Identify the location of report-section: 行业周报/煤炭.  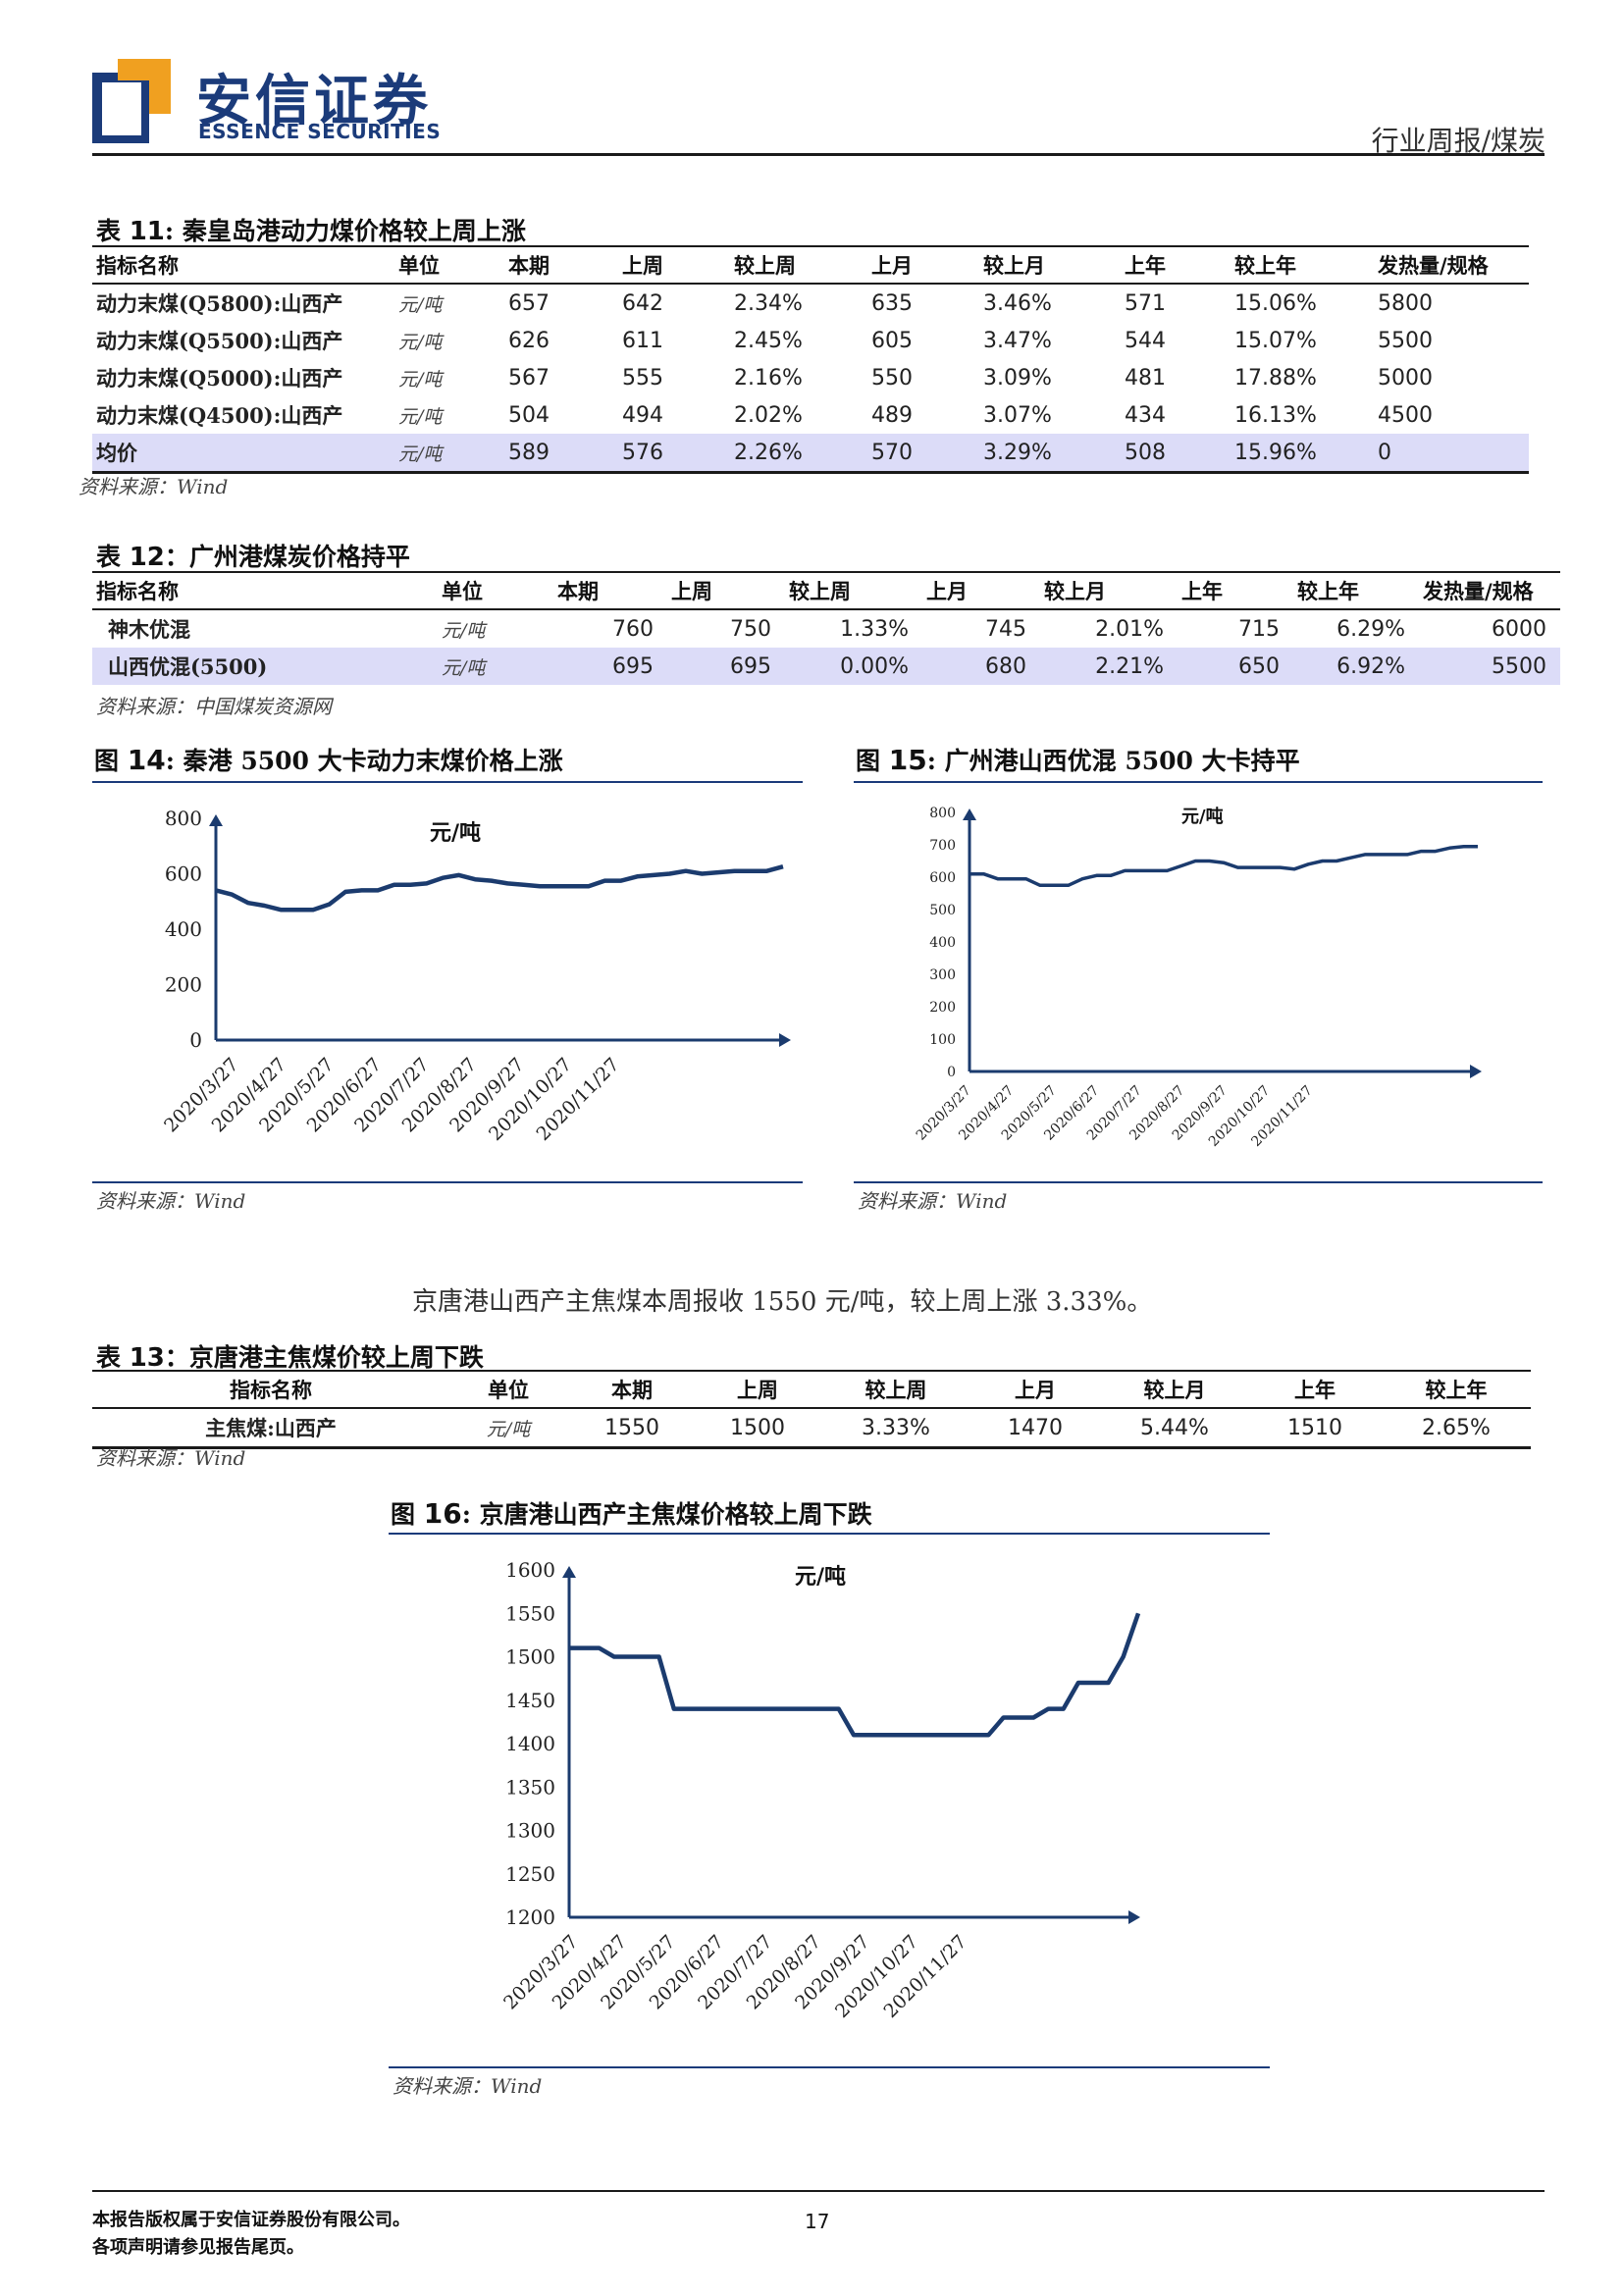
(1458, 141).